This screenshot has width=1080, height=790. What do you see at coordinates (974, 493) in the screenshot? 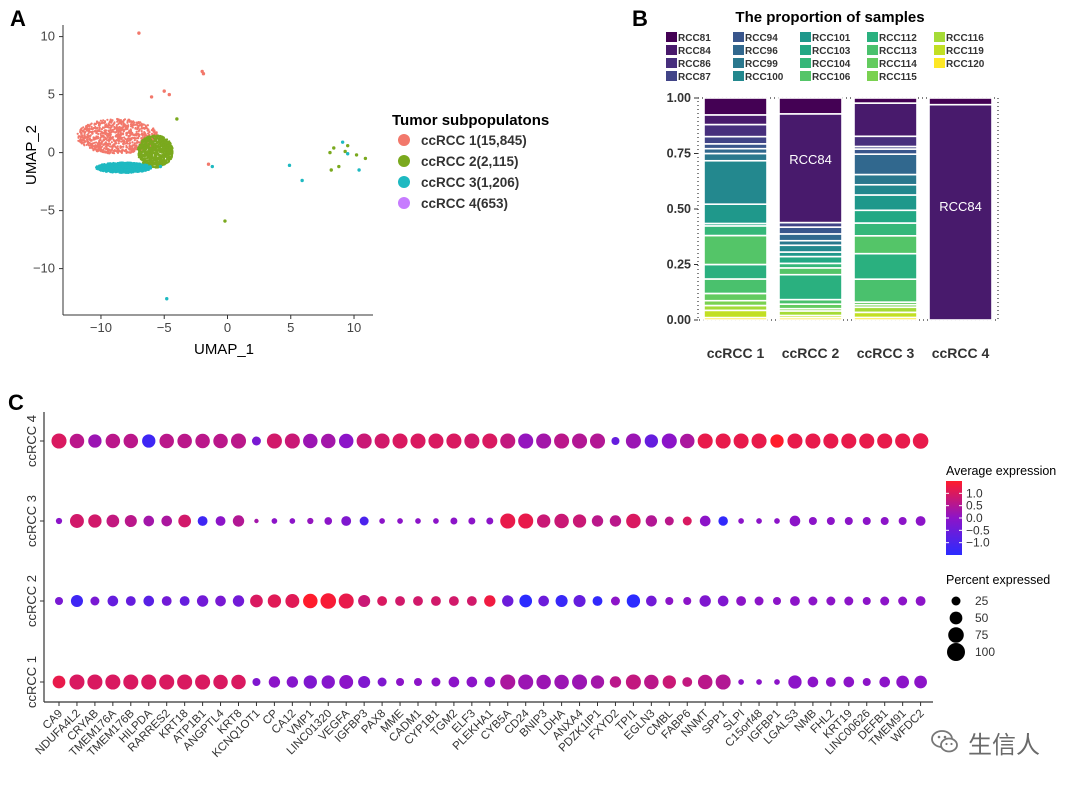
I see `expression-colorbar-label: 1.0` at bounding box center [974, 493].